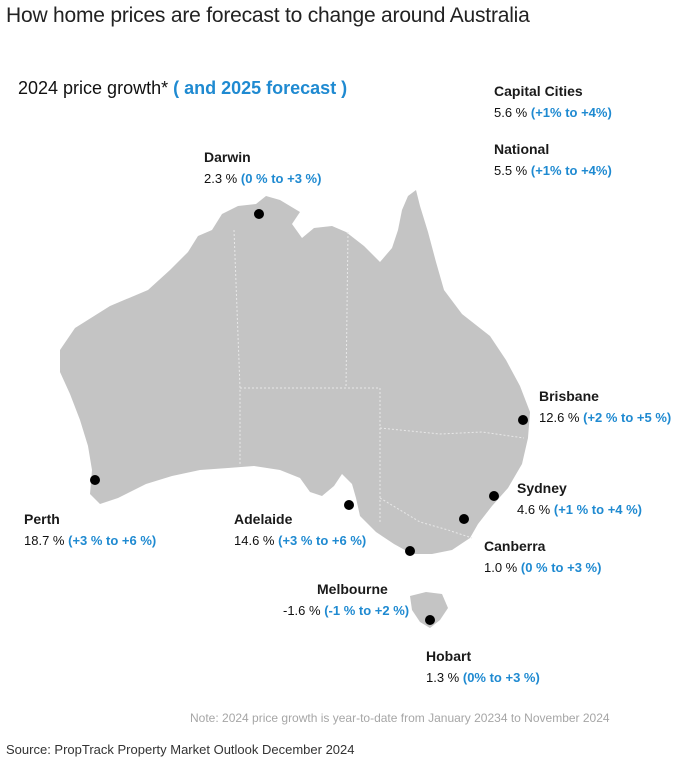 Image resolution: width=680 pixels, height=763 pixels. What do you see at coordinates (260, 88) in the screenshot?
I see `subtitle-forecast: ( and 2025 forecast )` at bounding box center [260, 88].